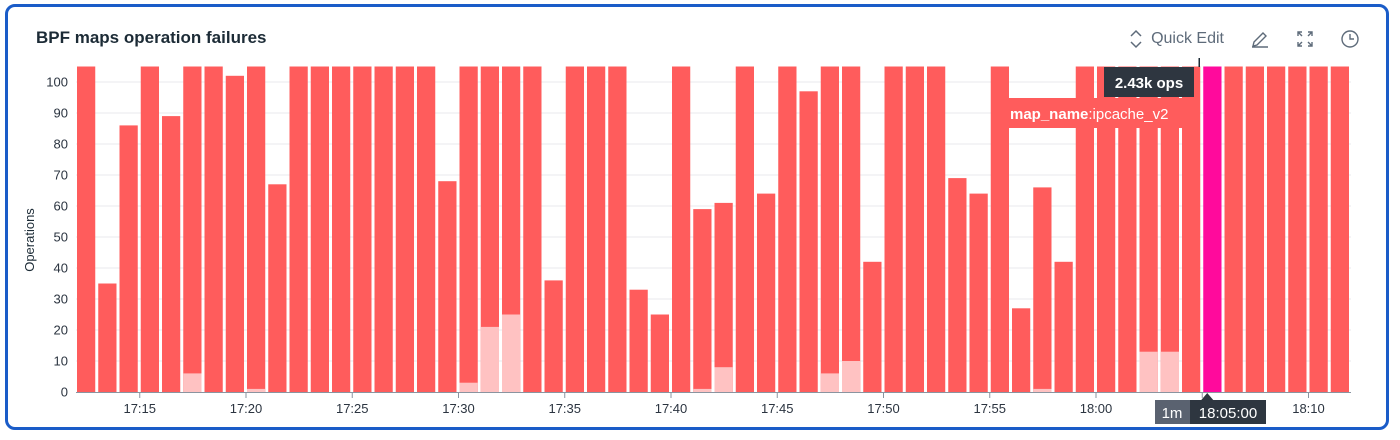 This screenshot has width=1400, height=440. Describe the element at coordinates (1305, 39) in the screenshot. I see `expand-icon` at that location.